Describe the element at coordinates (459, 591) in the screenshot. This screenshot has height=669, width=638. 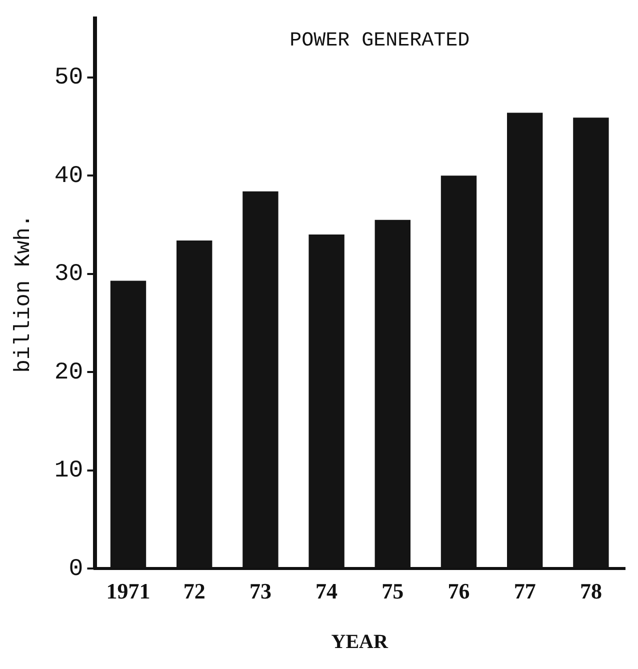
I see `x-tick-label: 76` at that location.